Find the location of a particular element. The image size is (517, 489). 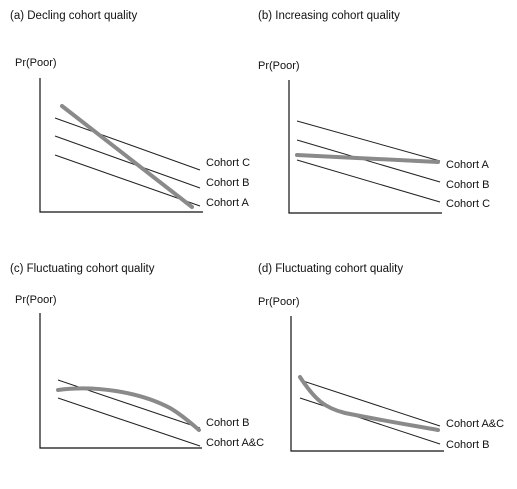

panel-a-label-cohort-c: Cohort C is located at coordinates (228, 163).